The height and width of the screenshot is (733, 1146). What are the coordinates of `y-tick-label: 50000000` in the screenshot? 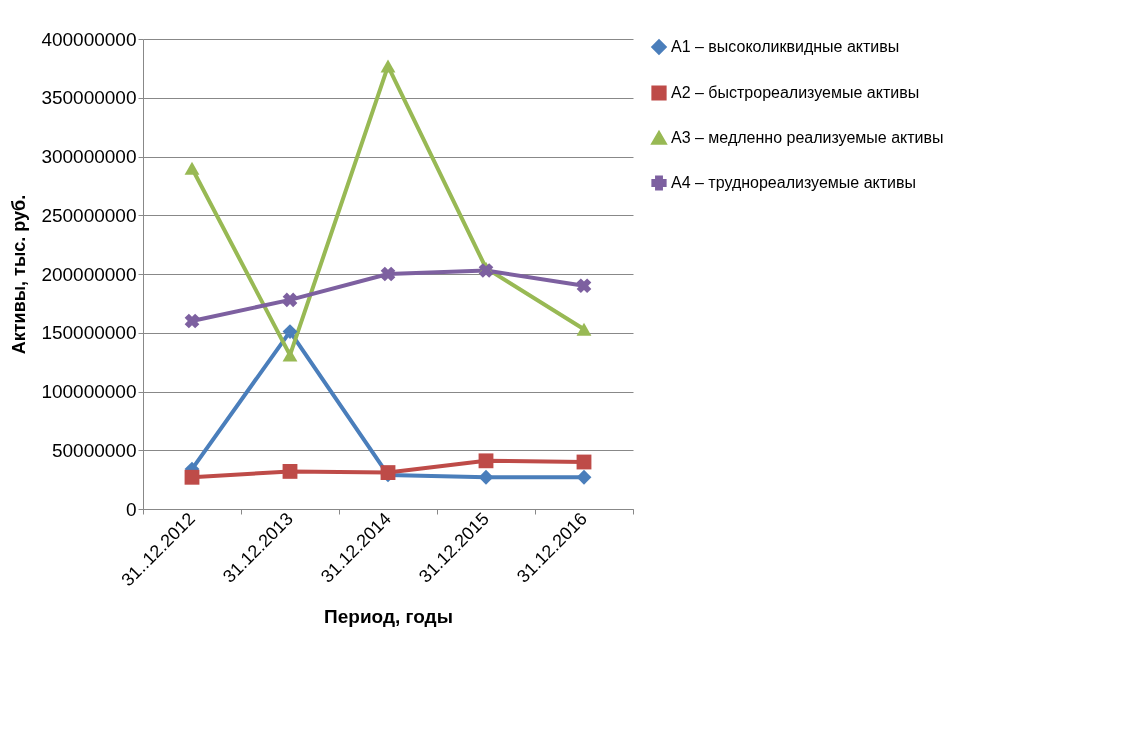 It's located at (94, 450).